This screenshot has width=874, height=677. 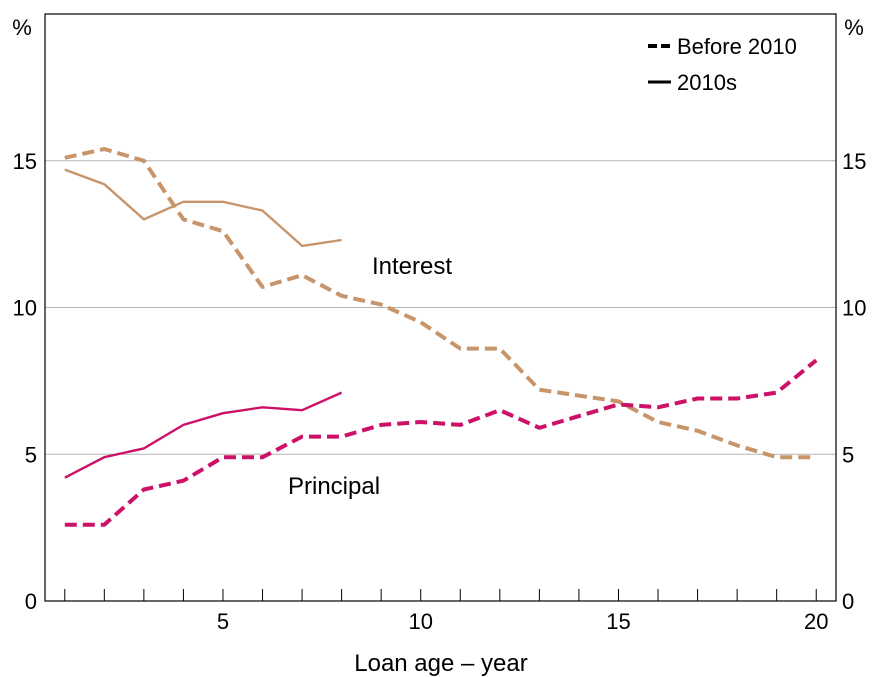 What do you see at coordinates (223, 621) in the screenshot?
I see `x-tick-label-5: 5` at bounding box center [223, 621].